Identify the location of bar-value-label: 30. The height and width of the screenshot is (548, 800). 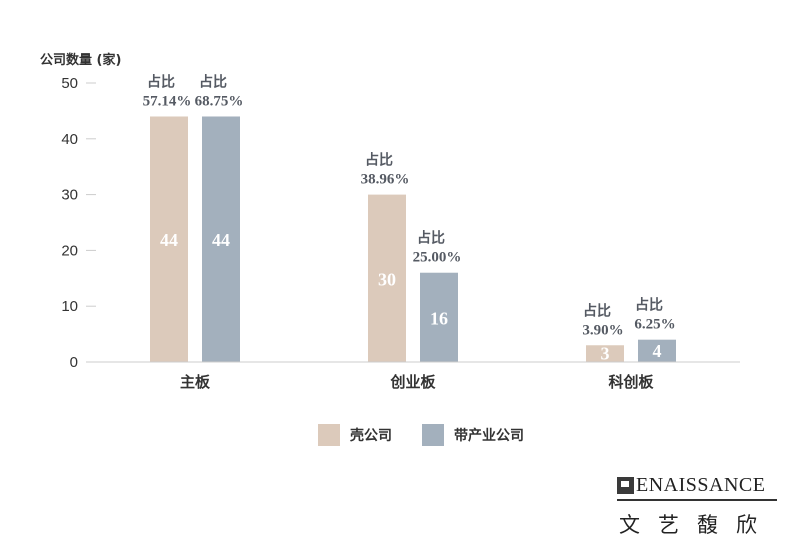
(387, 279).